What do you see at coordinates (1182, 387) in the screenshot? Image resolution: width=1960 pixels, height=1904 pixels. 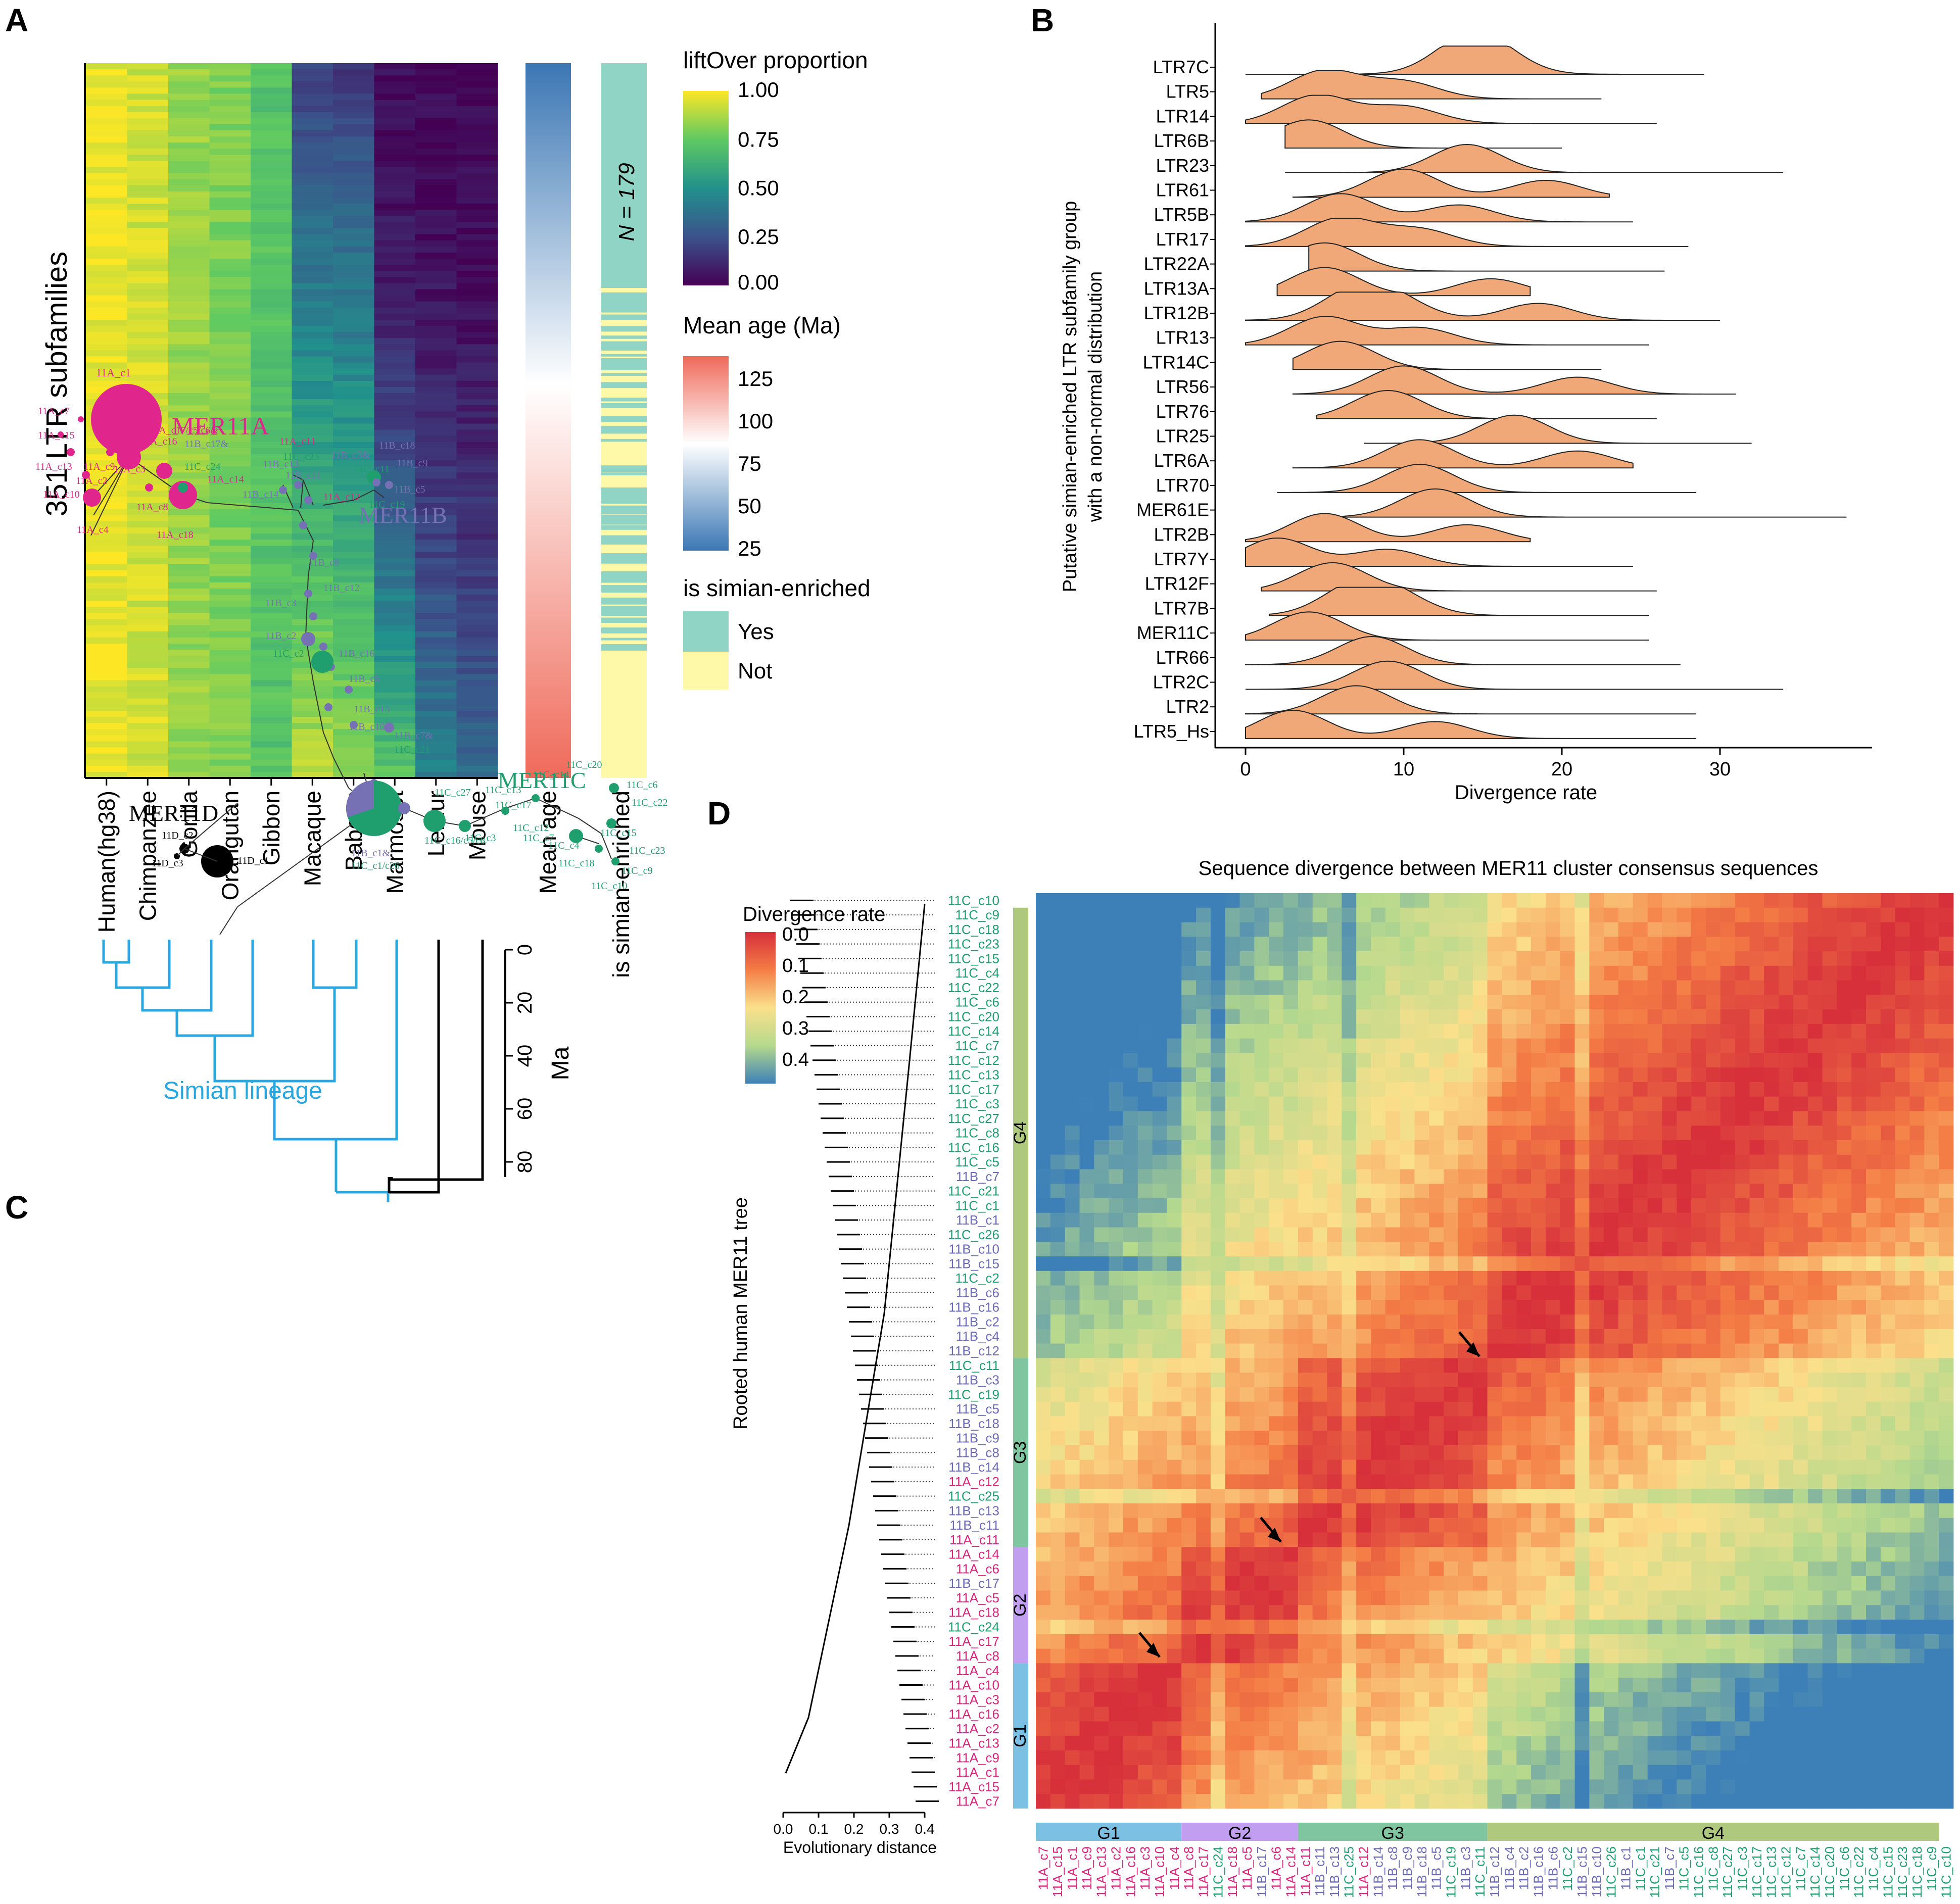 I see `ridge-label: LTR56` at bounding box center [1182, 387].